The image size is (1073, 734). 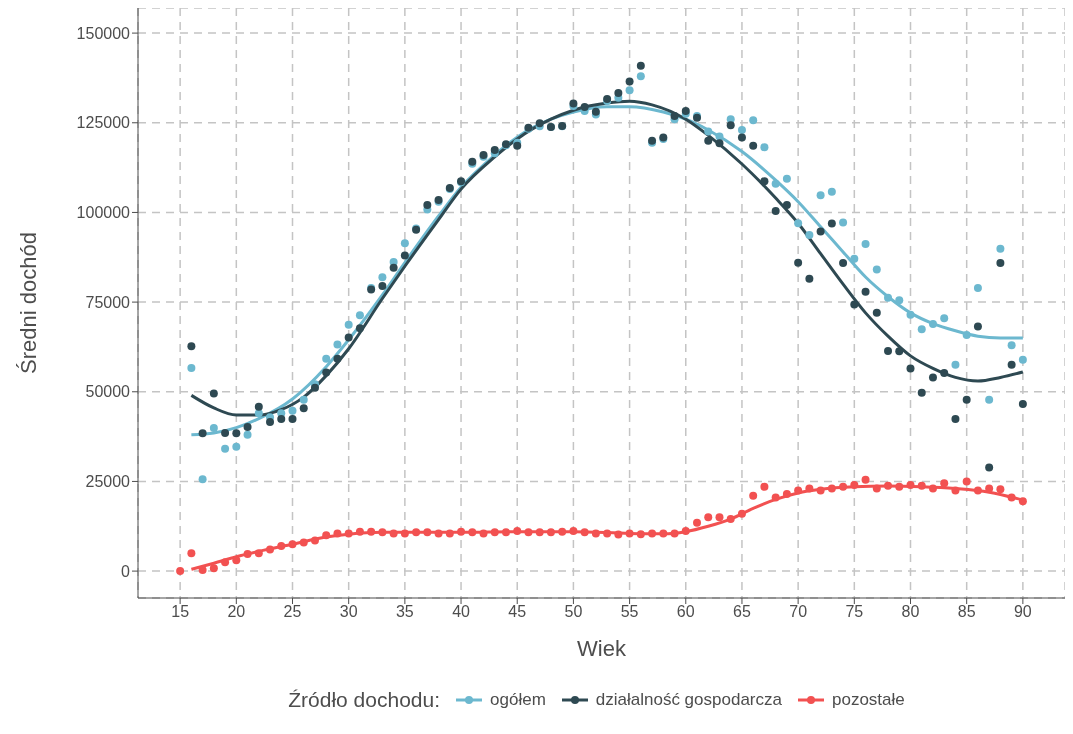 What do you see at coordinates (103, 123) in the screenshot?
I see `y-tick-label: 125000` at bounding box center [103, 123].